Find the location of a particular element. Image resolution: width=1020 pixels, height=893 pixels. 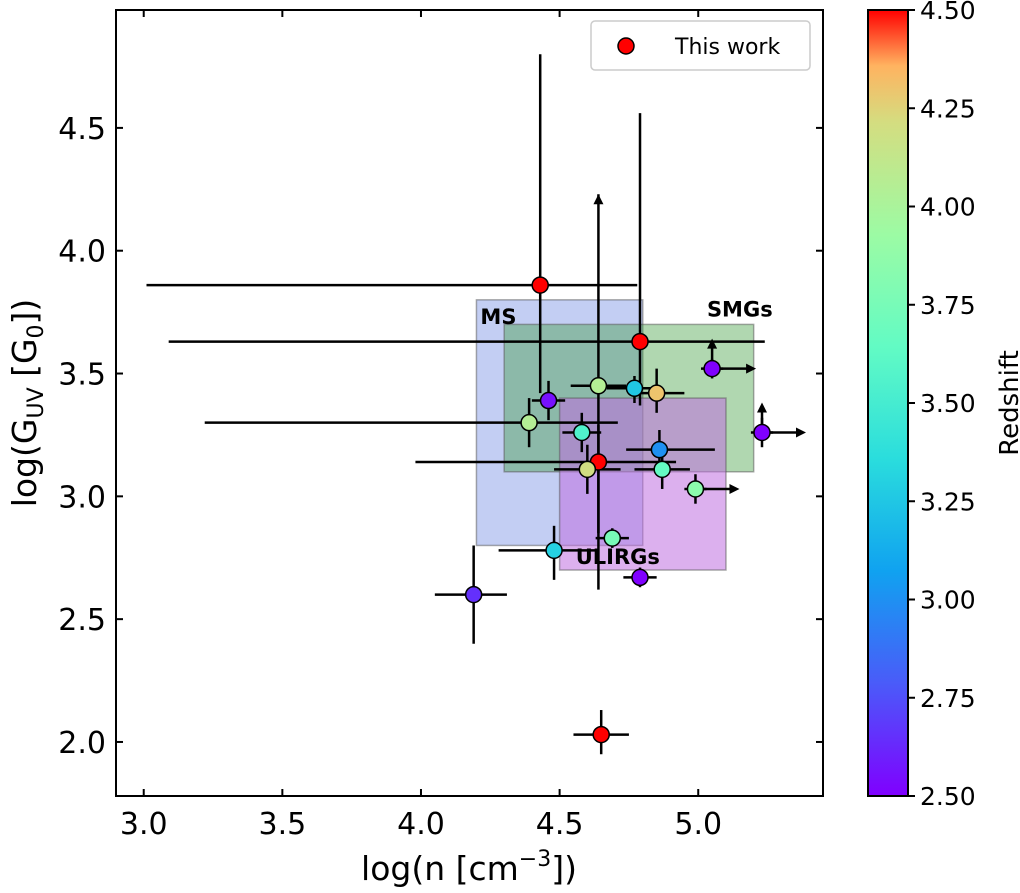

colorbar-tick-label: 2.50 is located at coordinates (948, 796).